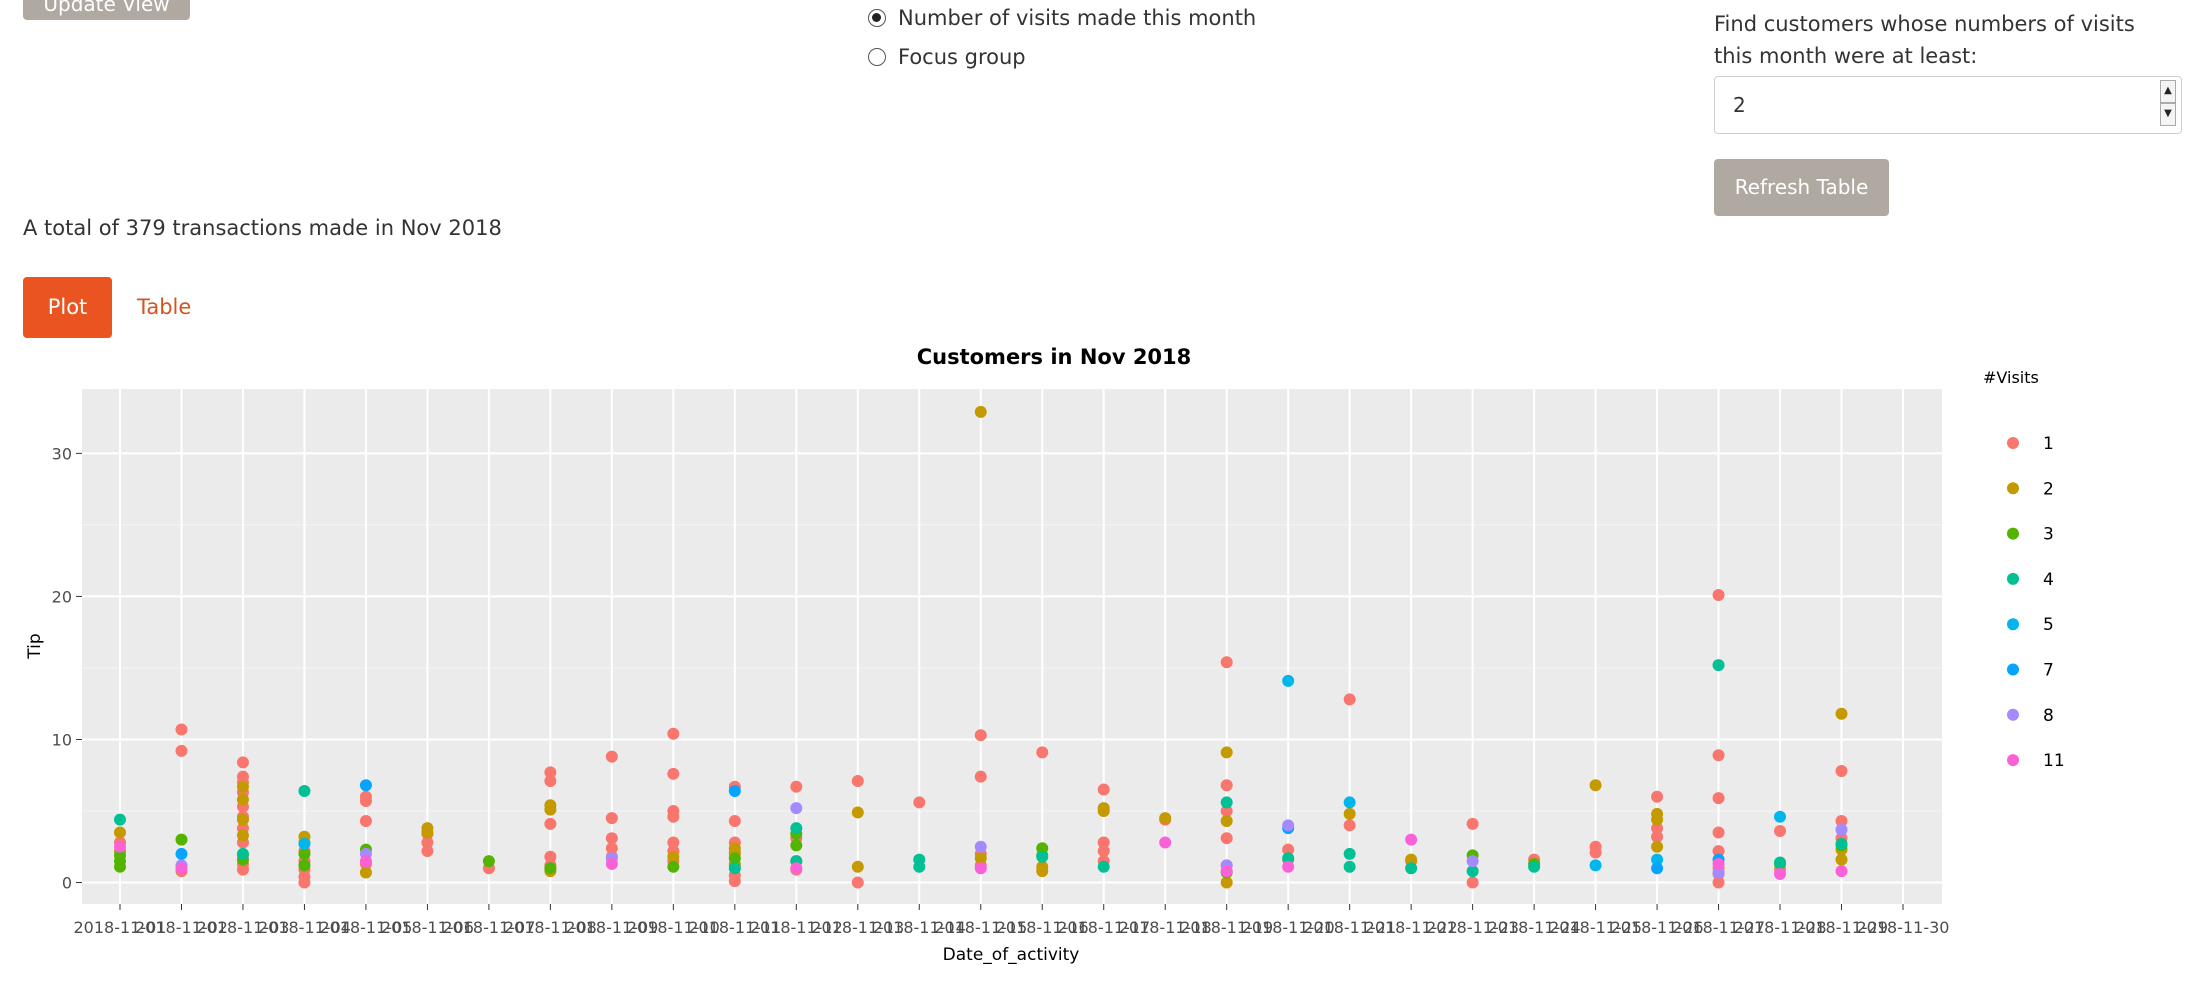 This screenshot has width=2185, height=985. I want to click on radio-checked-icon, so click(877, 18).